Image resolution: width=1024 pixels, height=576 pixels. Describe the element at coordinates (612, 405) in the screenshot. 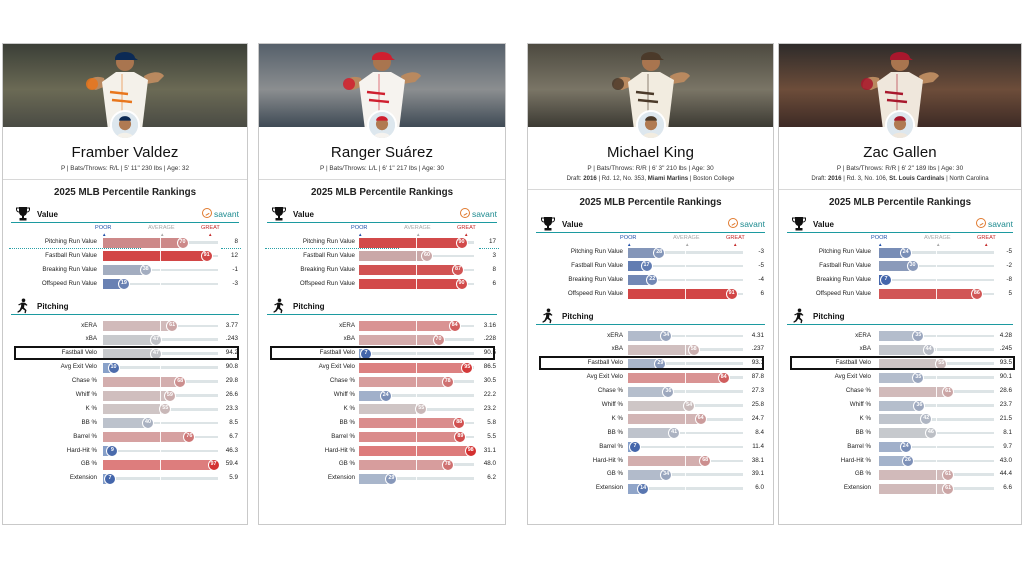

I see `metric-label: Whiff %` at that location.